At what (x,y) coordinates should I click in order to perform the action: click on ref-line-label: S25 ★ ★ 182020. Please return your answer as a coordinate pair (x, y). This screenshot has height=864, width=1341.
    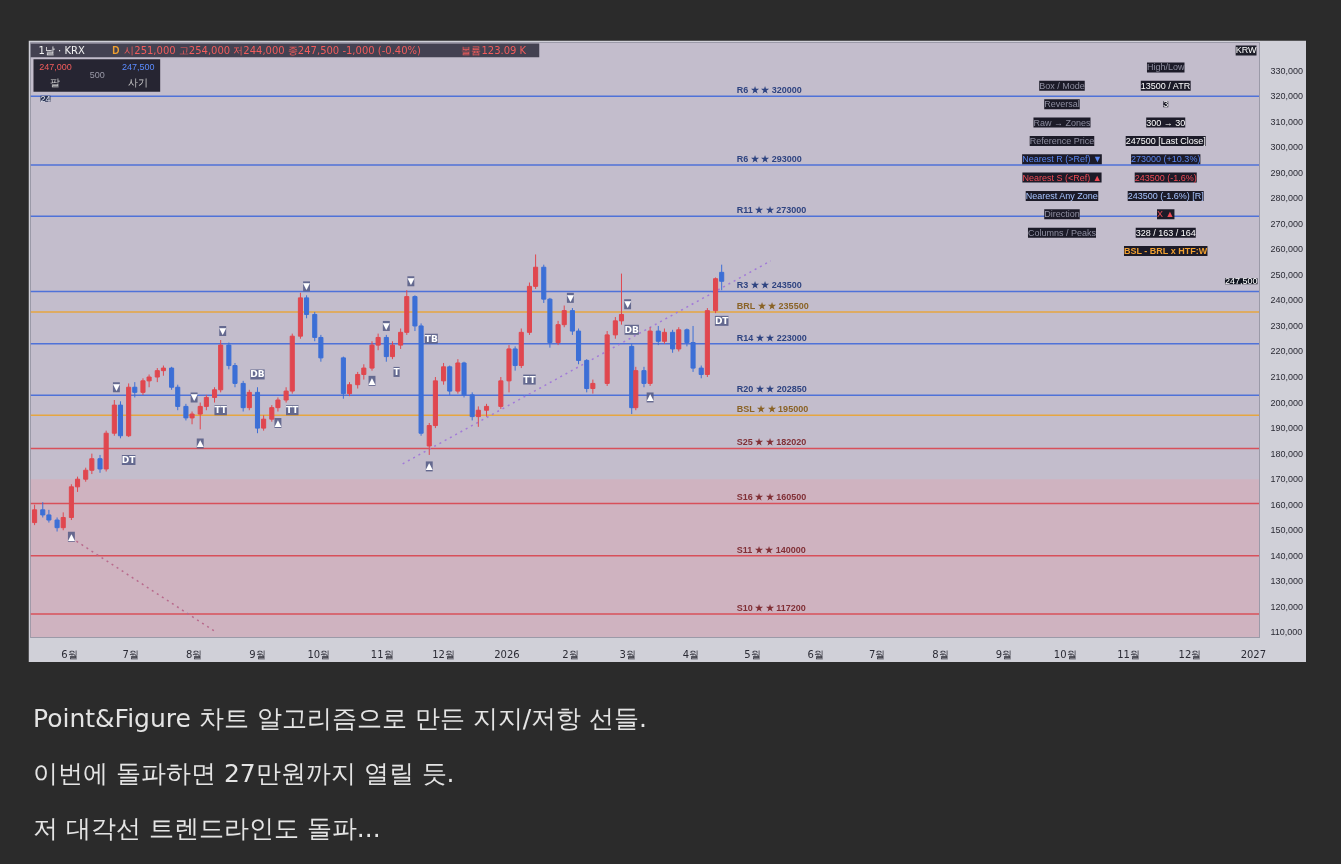
    Looking at the image, I should click on (771, 442).